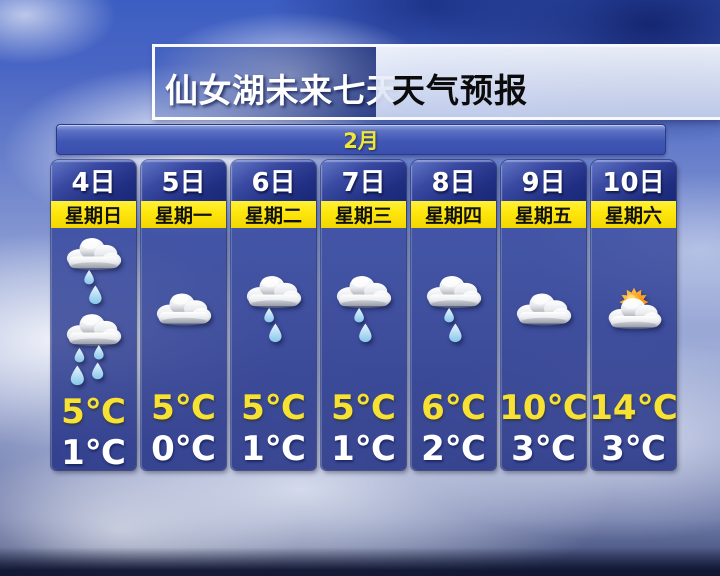 This screenshot has height=576, width=720. I want to click on location-title: 仙女湖未来七天, so click(277, 82).